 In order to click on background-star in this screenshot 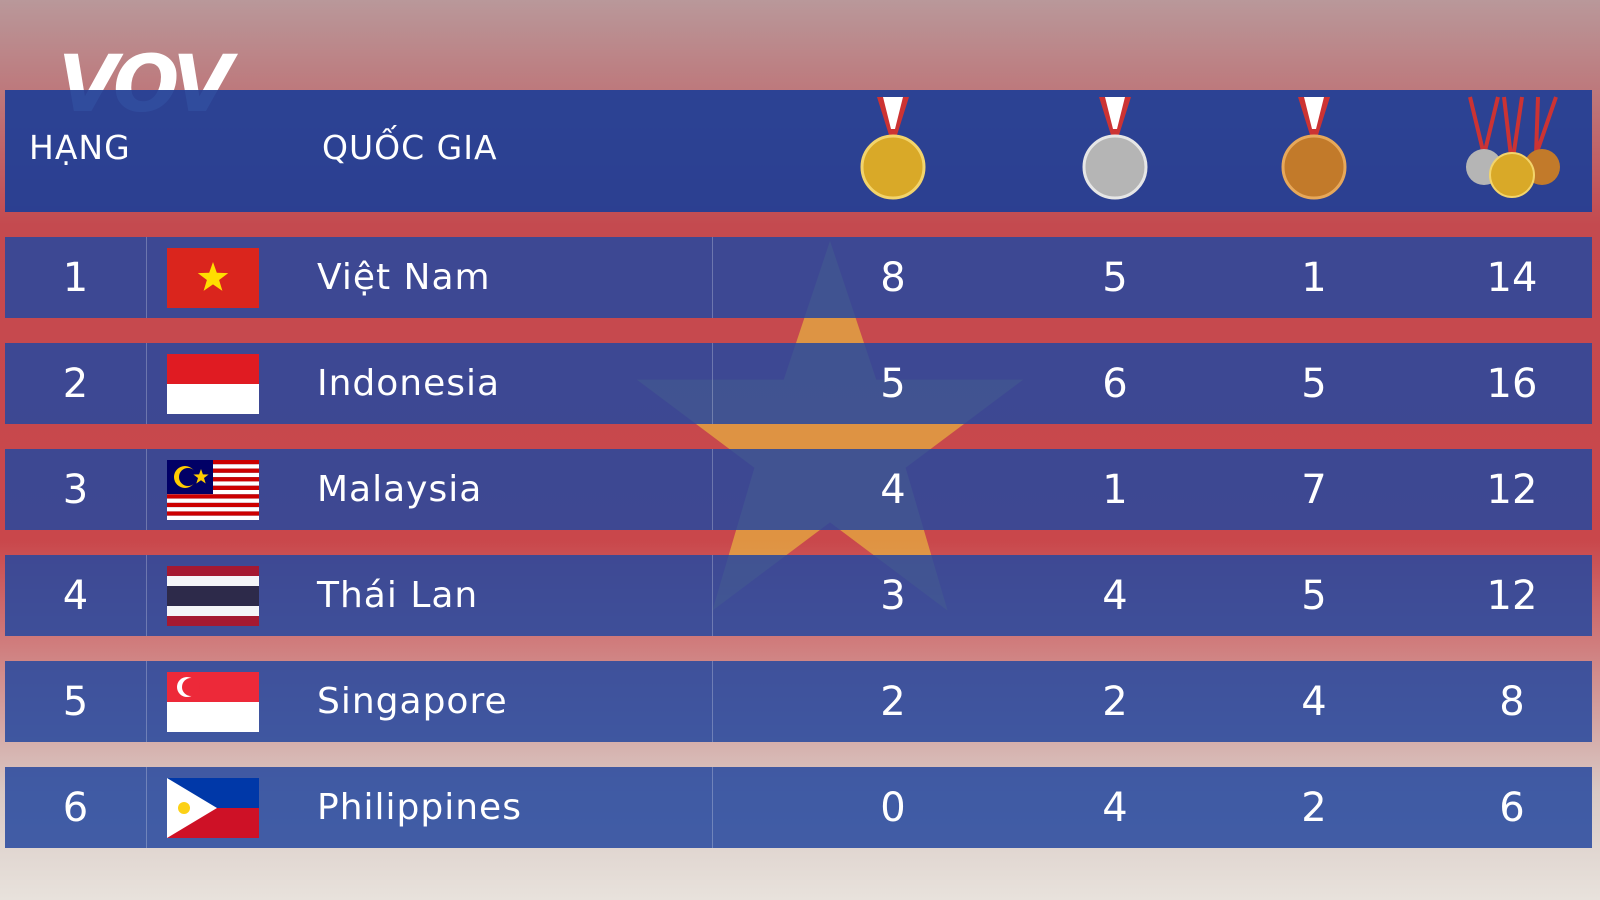, I will do `click(830, 426)`.